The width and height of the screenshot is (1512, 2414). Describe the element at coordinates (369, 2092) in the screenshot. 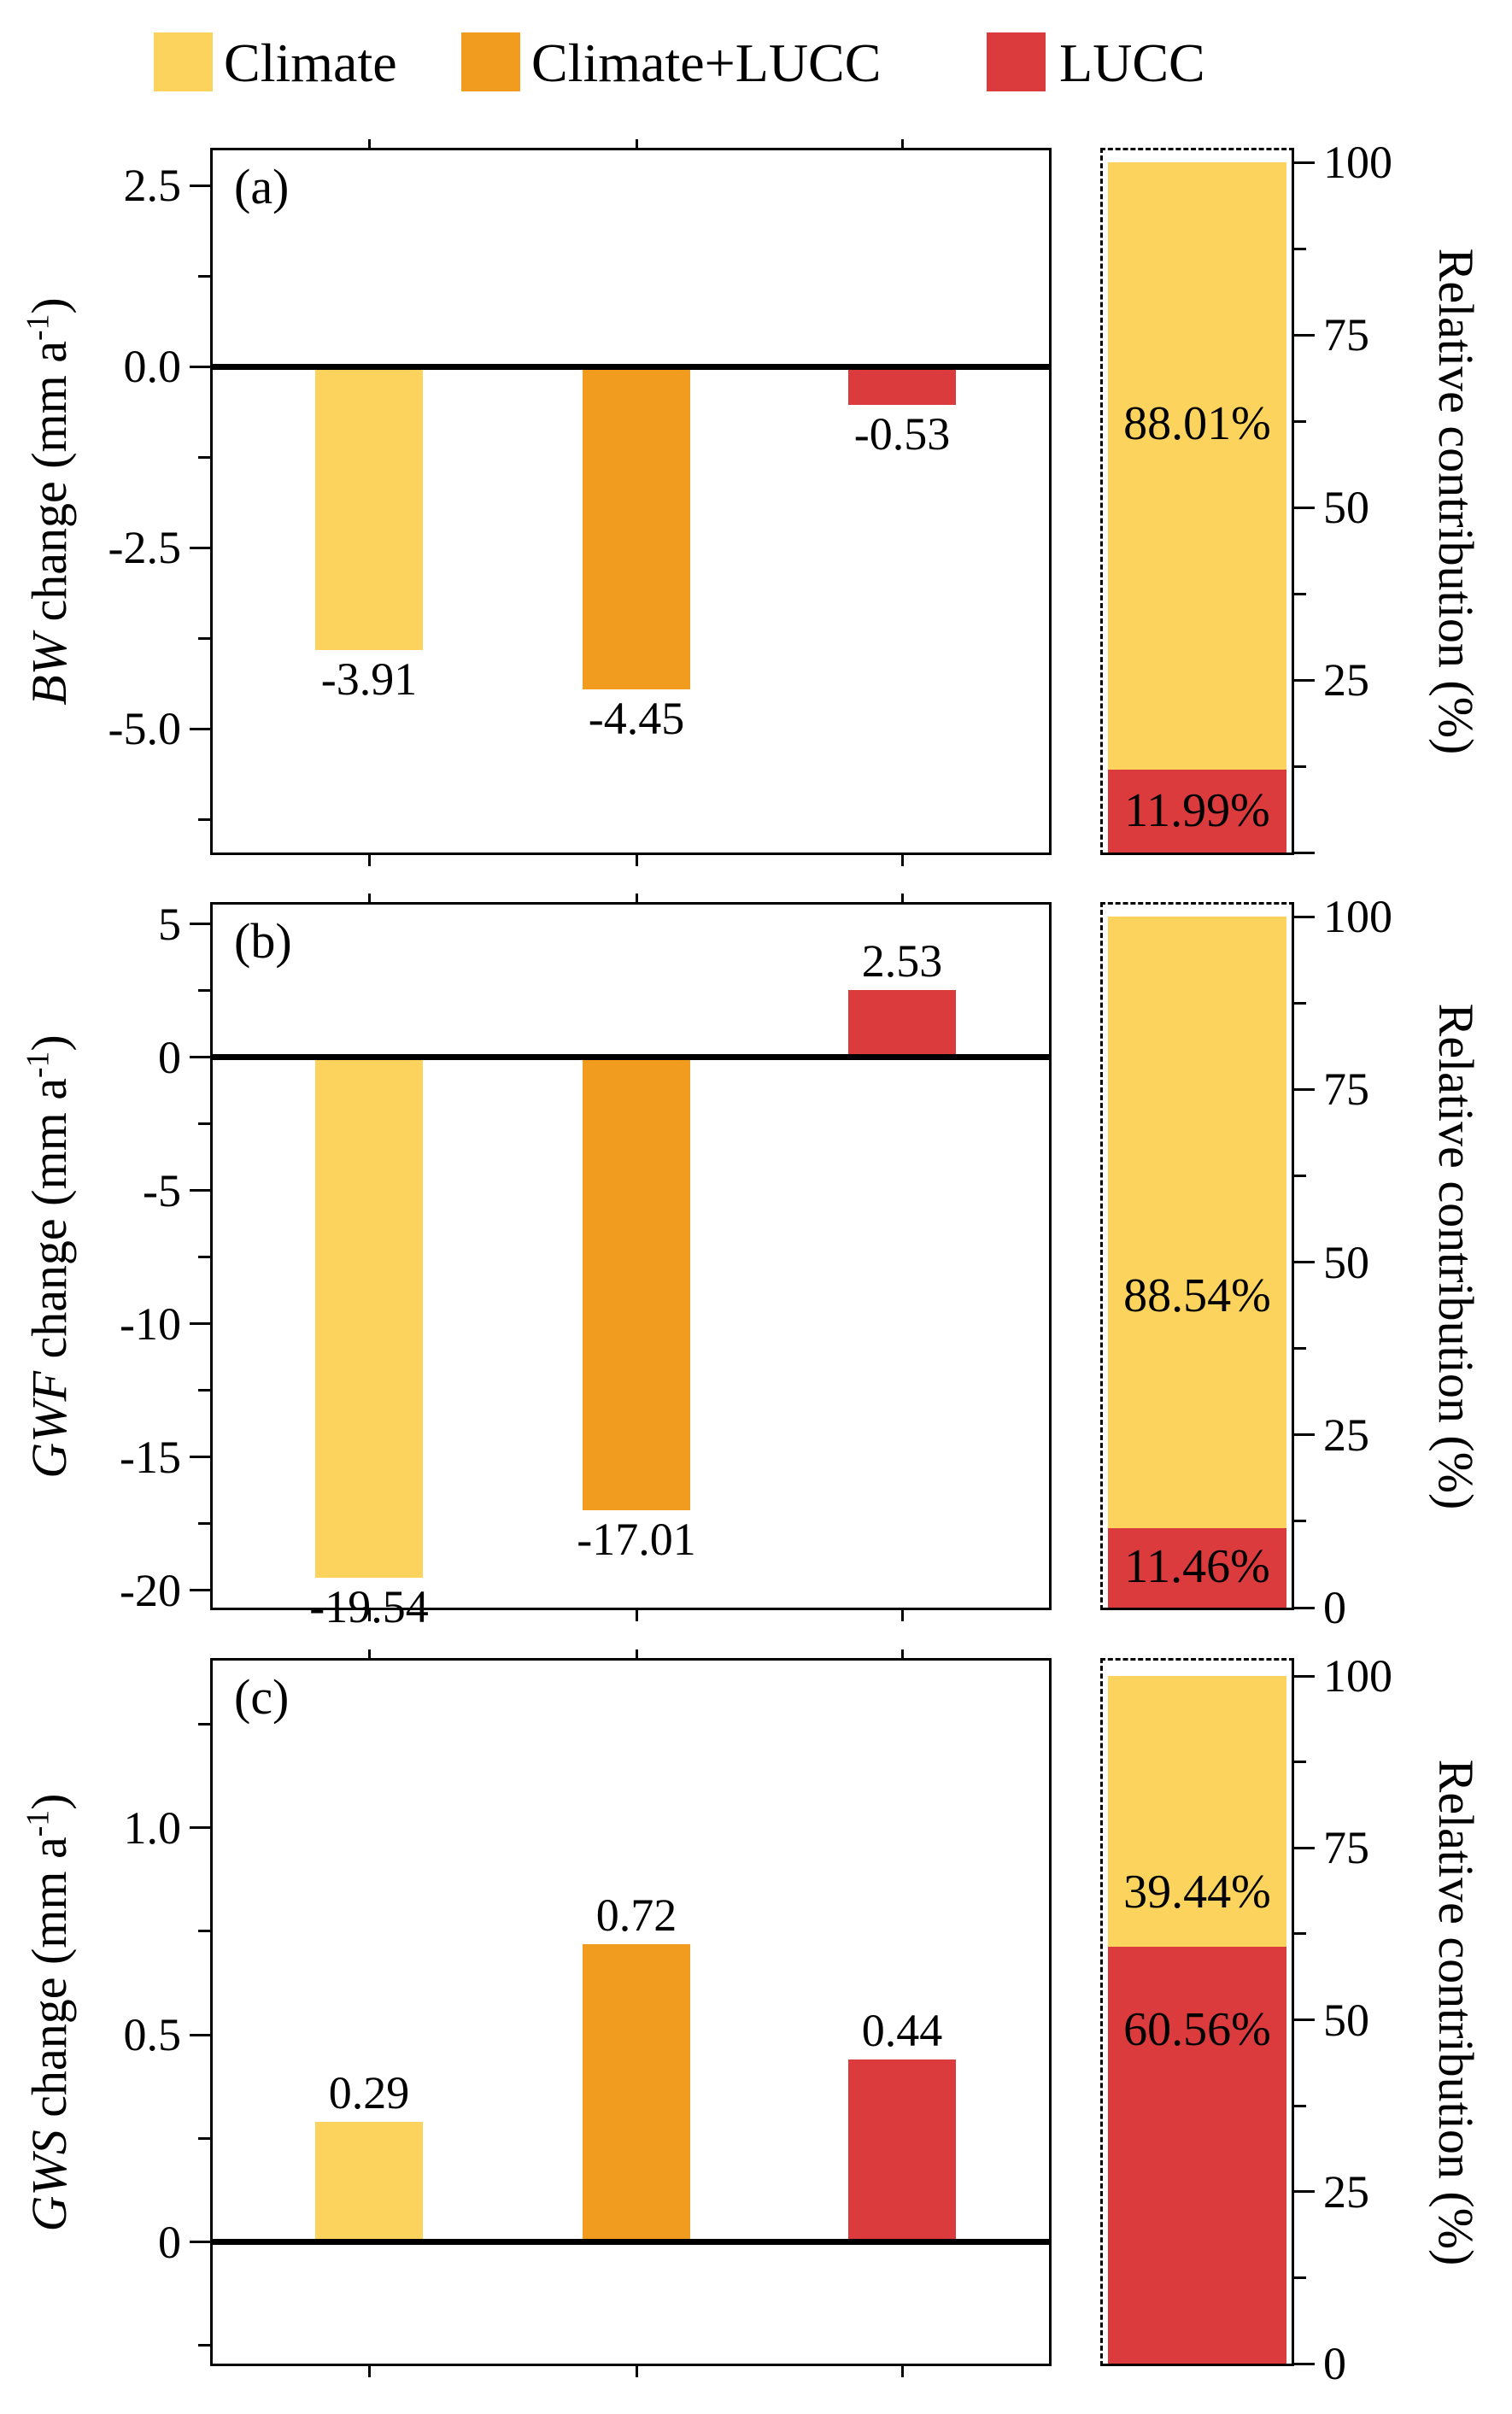

I see `bar-value-label: 0.29` at that location.